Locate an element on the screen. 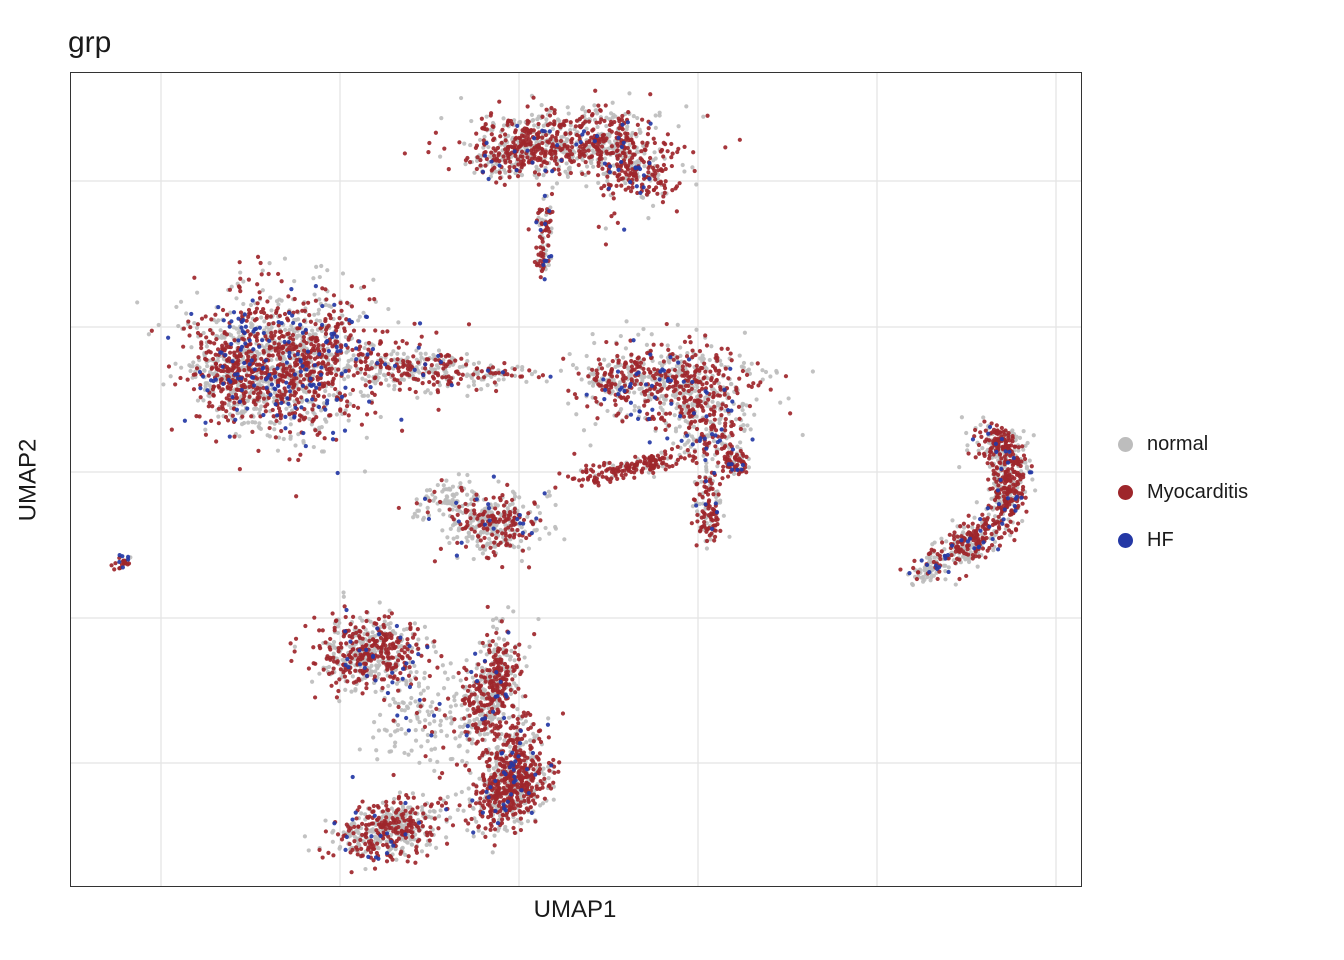  legend-label-myocarditis: Myocarditis is located at coordinates (1198, 491).